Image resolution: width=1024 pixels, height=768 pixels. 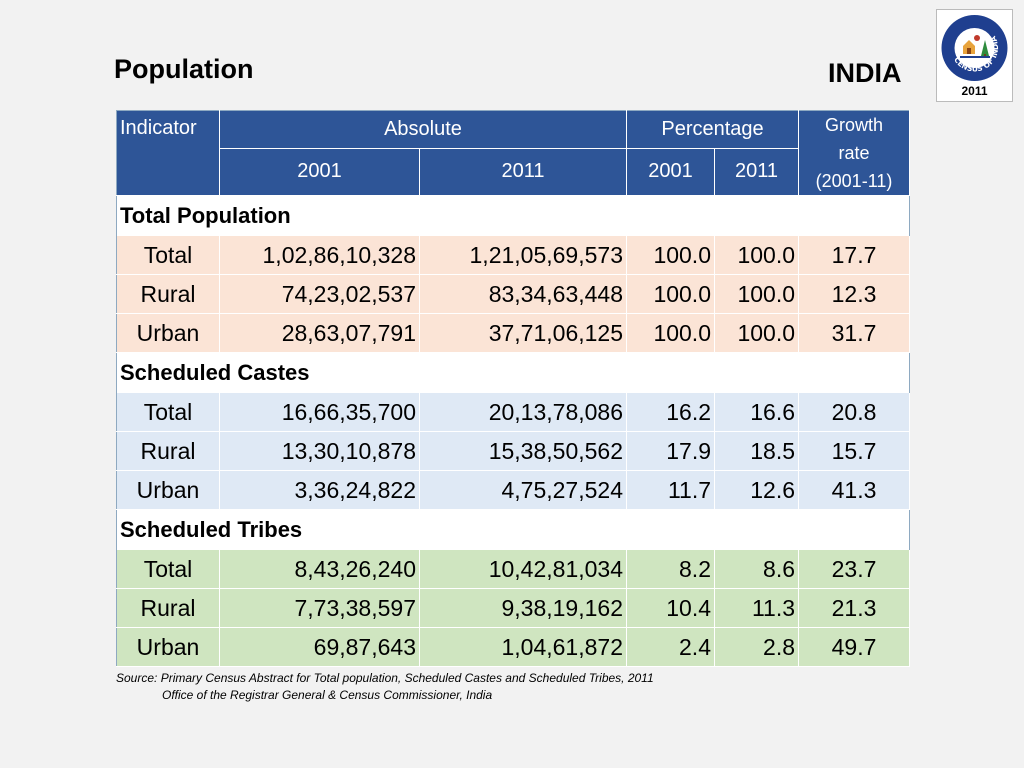 What do you see at coordinates (854, 412) in the screenshot?
I see `cell-growth-rate: 20.8` at bounding box center [854, 412].